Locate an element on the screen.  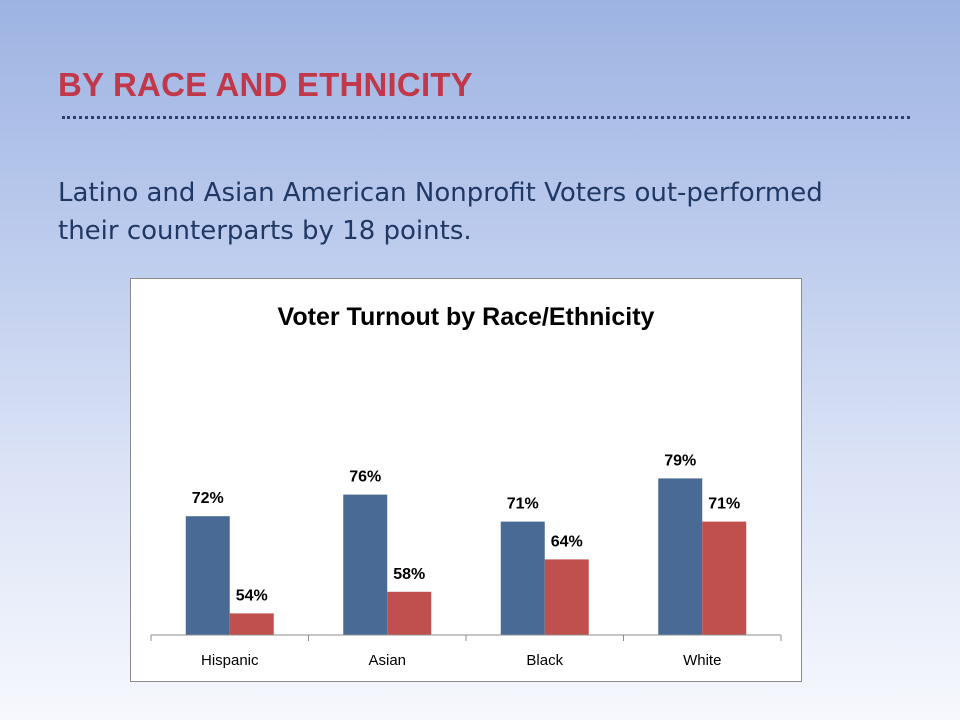
tick-label-black: Black is located at coordinates (544, 660).